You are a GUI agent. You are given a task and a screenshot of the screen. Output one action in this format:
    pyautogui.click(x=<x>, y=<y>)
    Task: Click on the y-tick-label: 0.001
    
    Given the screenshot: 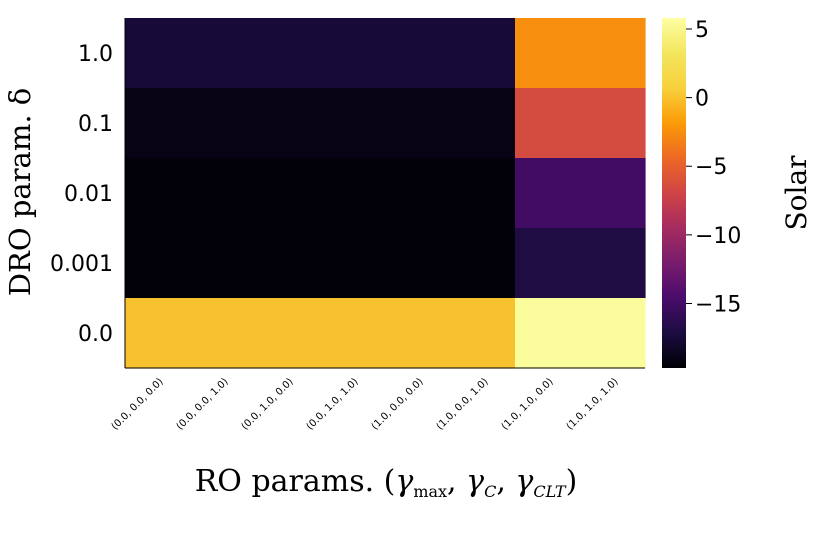 What is the action you would take?
    pyautogui.click(x=81, y=264)
    